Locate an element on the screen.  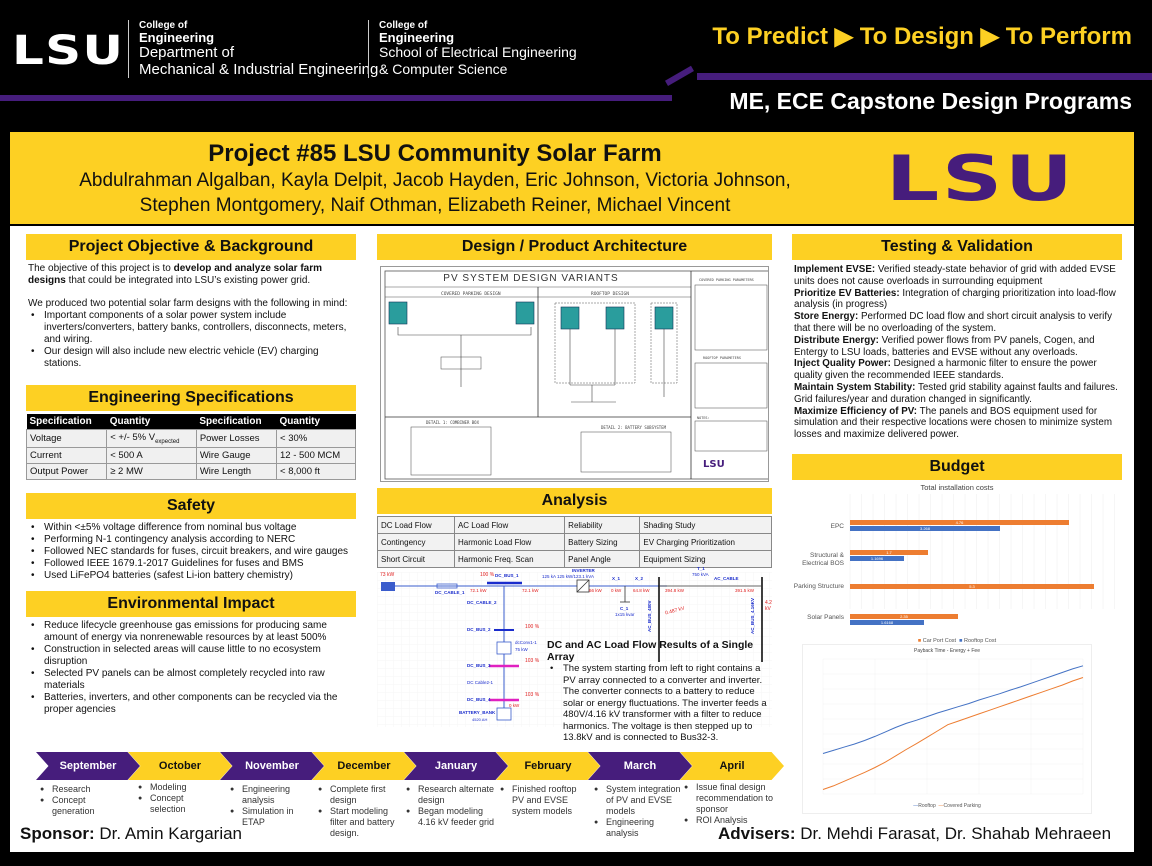
table-row: Current < 500 A Wire Gauge 12 - 500 MCM is located at coordinates (190, 455).